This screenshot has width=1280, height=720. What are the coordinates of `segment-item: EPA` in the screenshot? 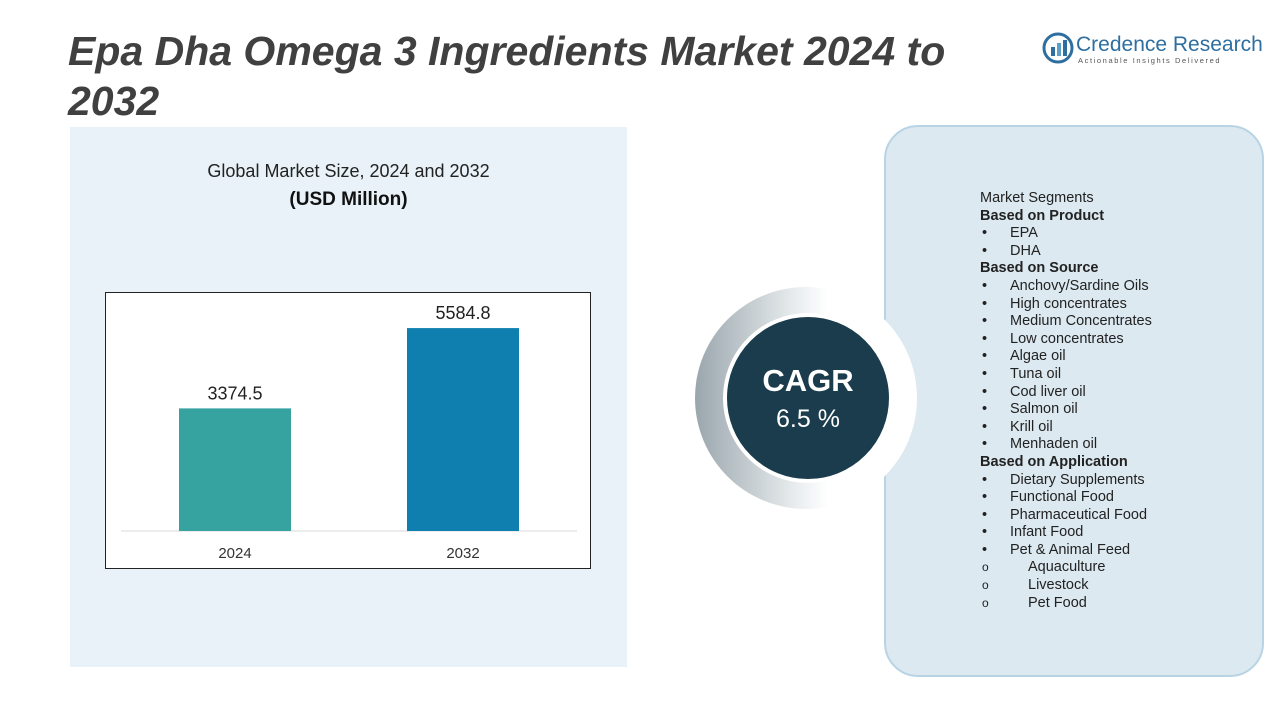 It's located at (1120, 234).